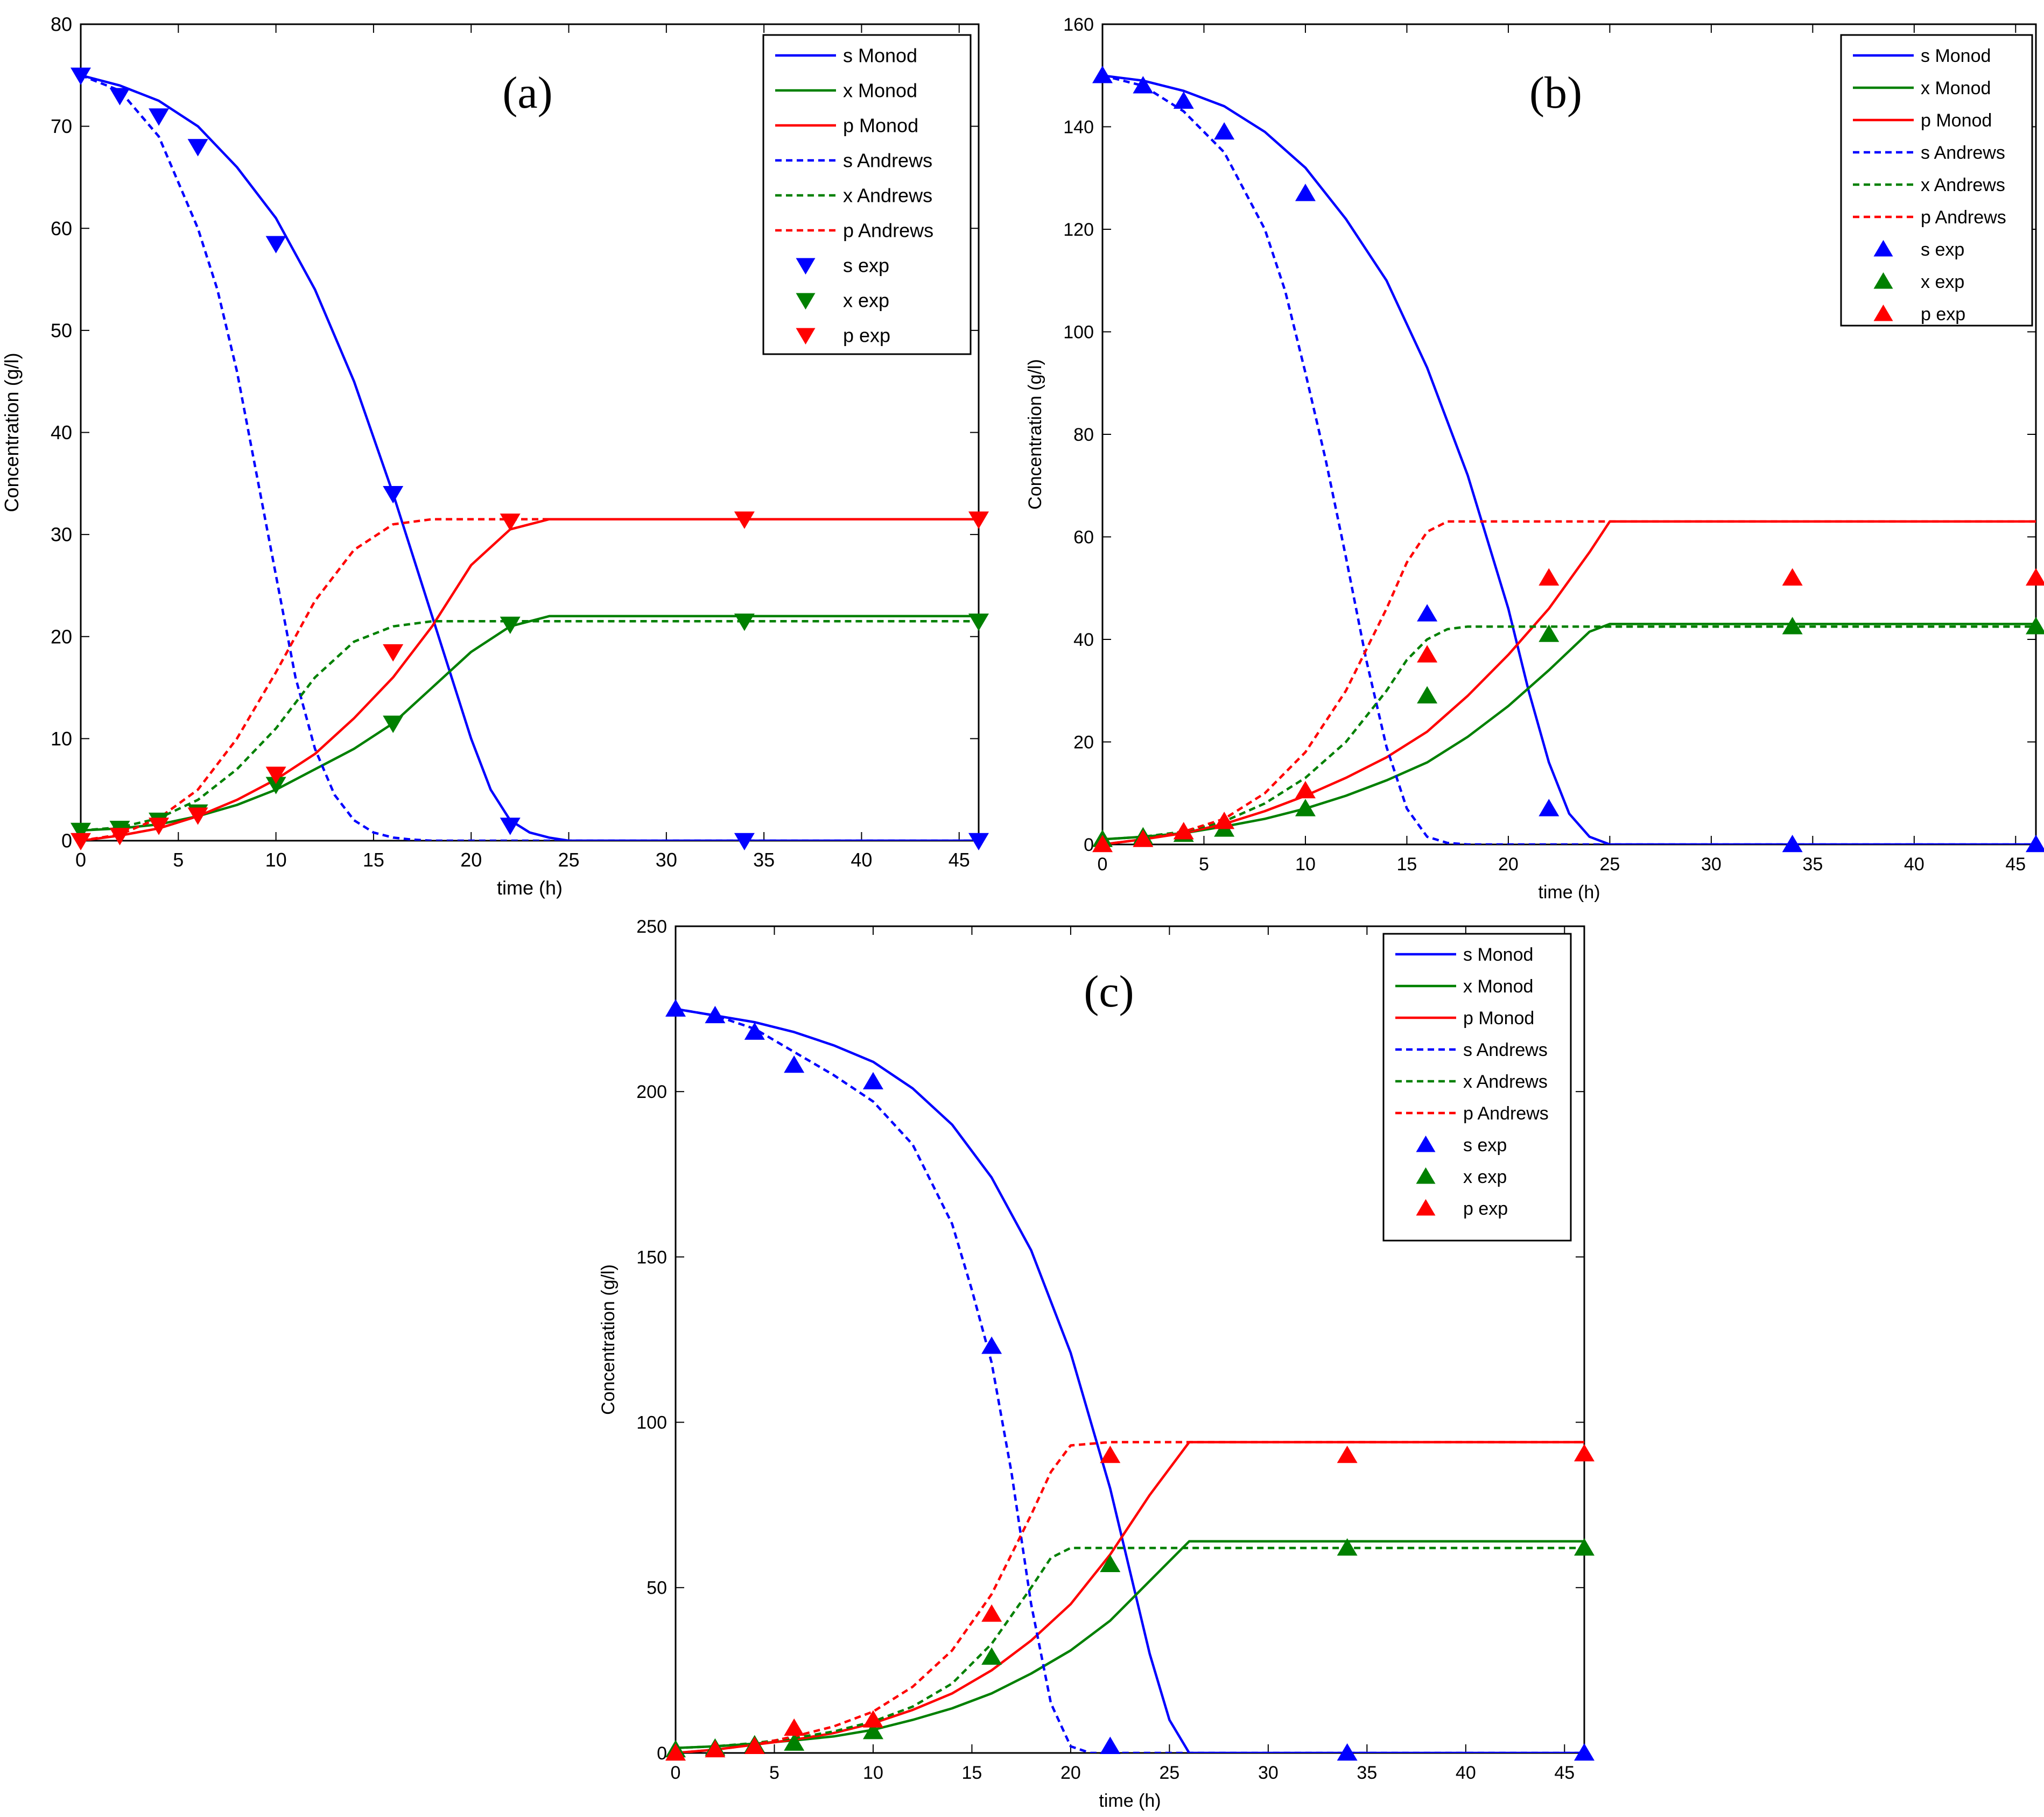 The width and height of the screenshot is (2044, 1817). I want to click on y-tick-label: 0, so click(66, 841).